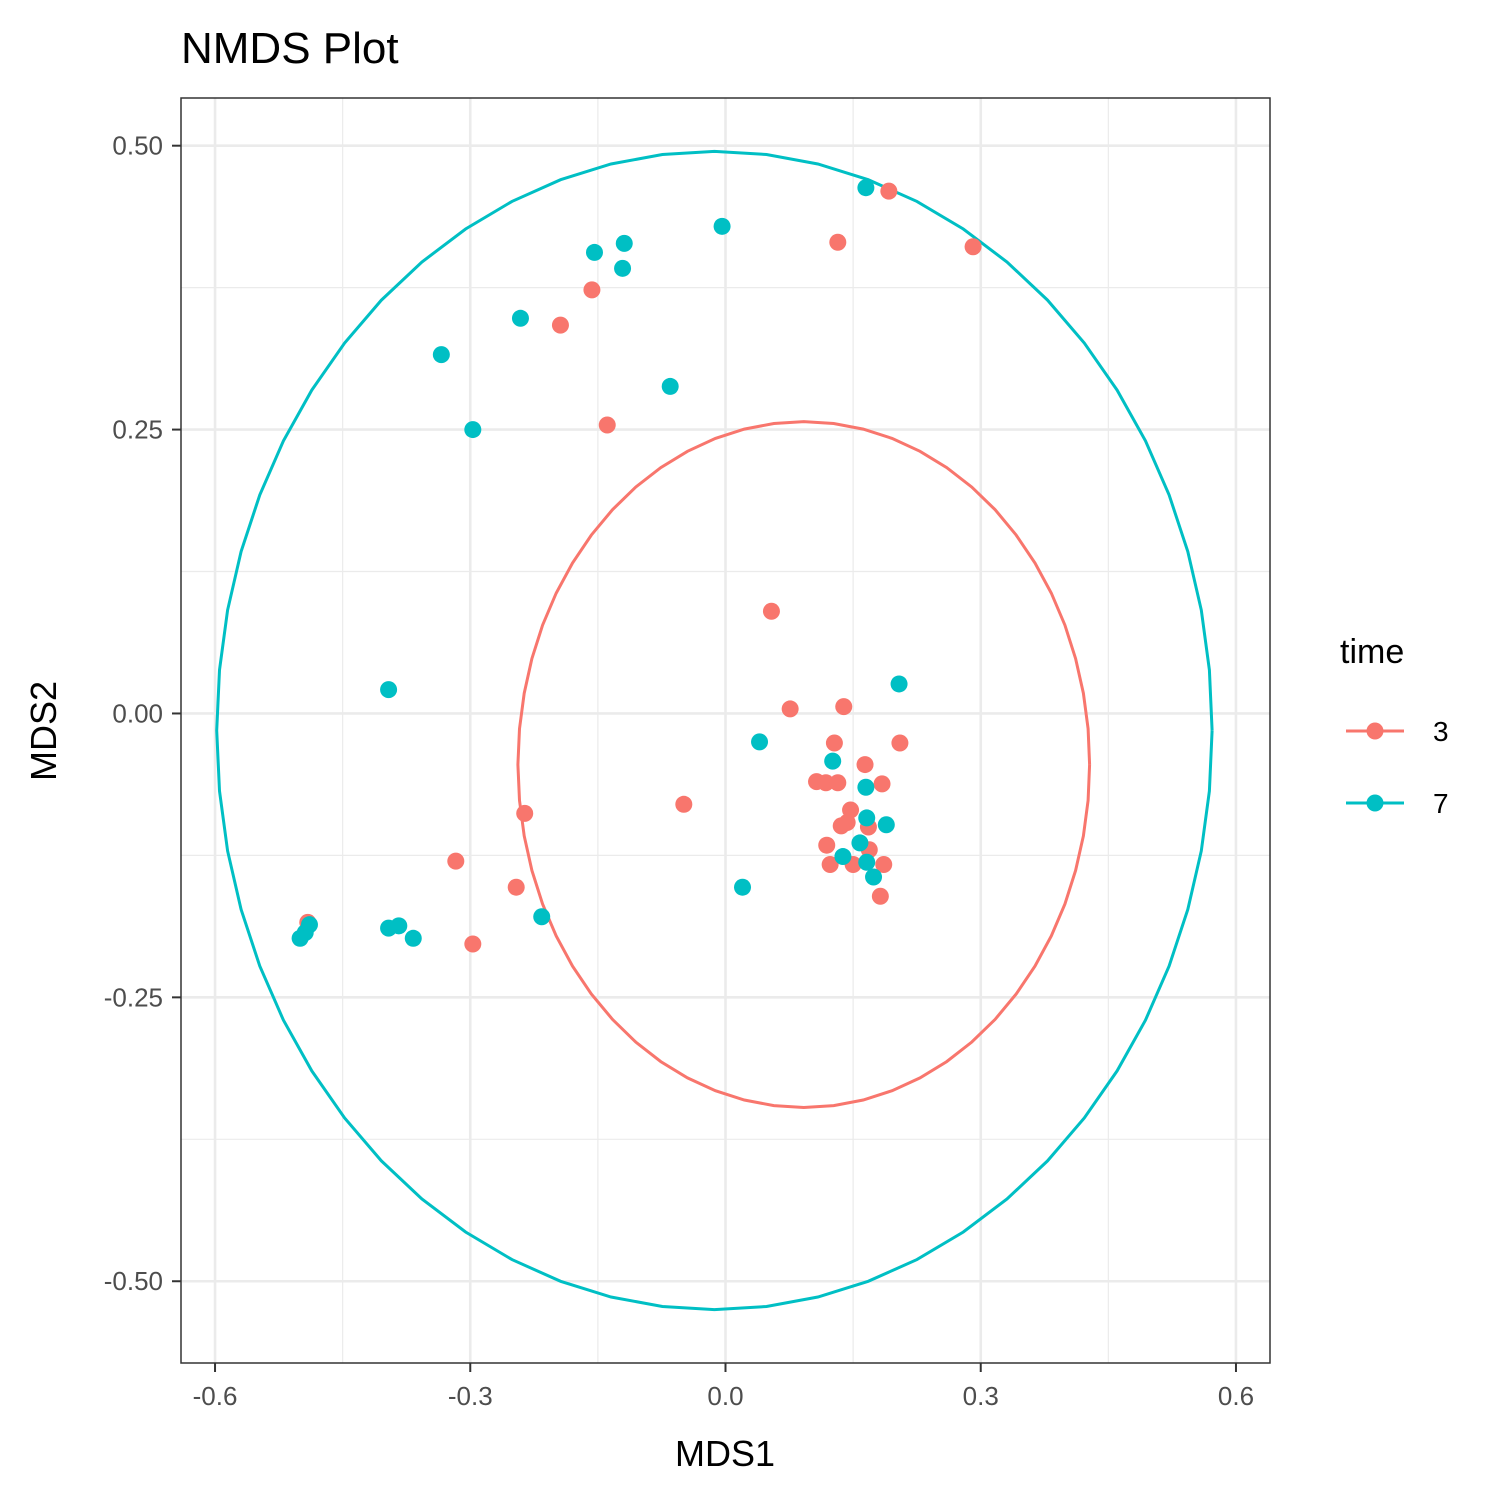  I want to click on legend-title: time, so click(1372, 652).